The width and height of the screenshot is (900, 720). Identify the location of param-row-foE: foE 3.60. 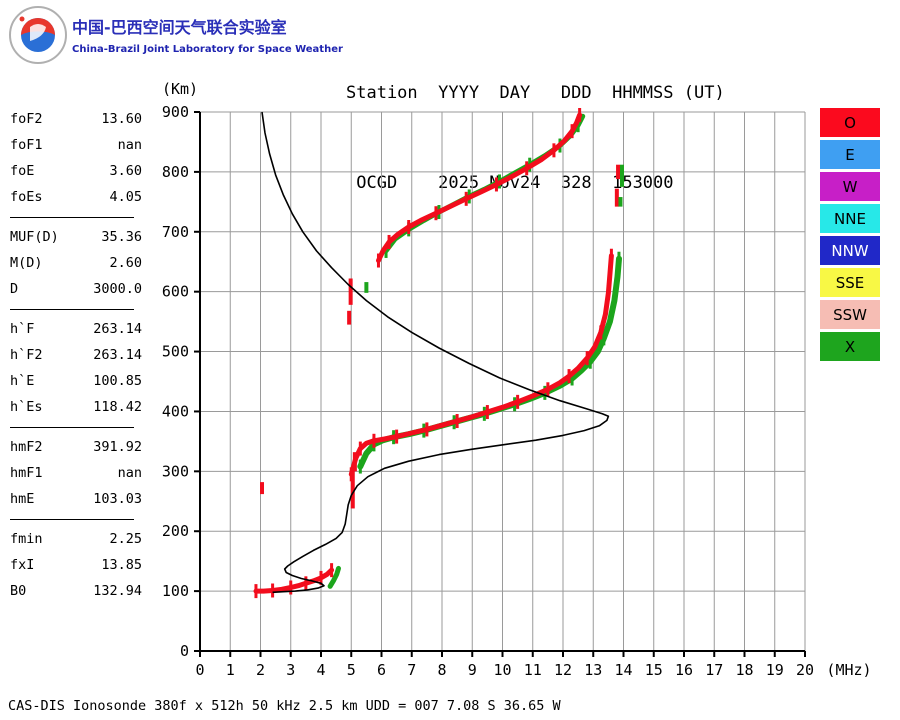
(76, 171).